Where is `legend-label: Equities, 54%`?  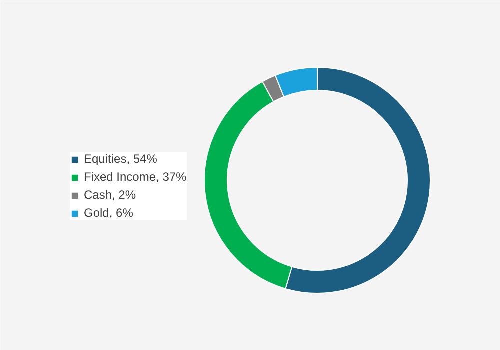
legend-label: Equities, 54% is located at coordinates (121, 159).